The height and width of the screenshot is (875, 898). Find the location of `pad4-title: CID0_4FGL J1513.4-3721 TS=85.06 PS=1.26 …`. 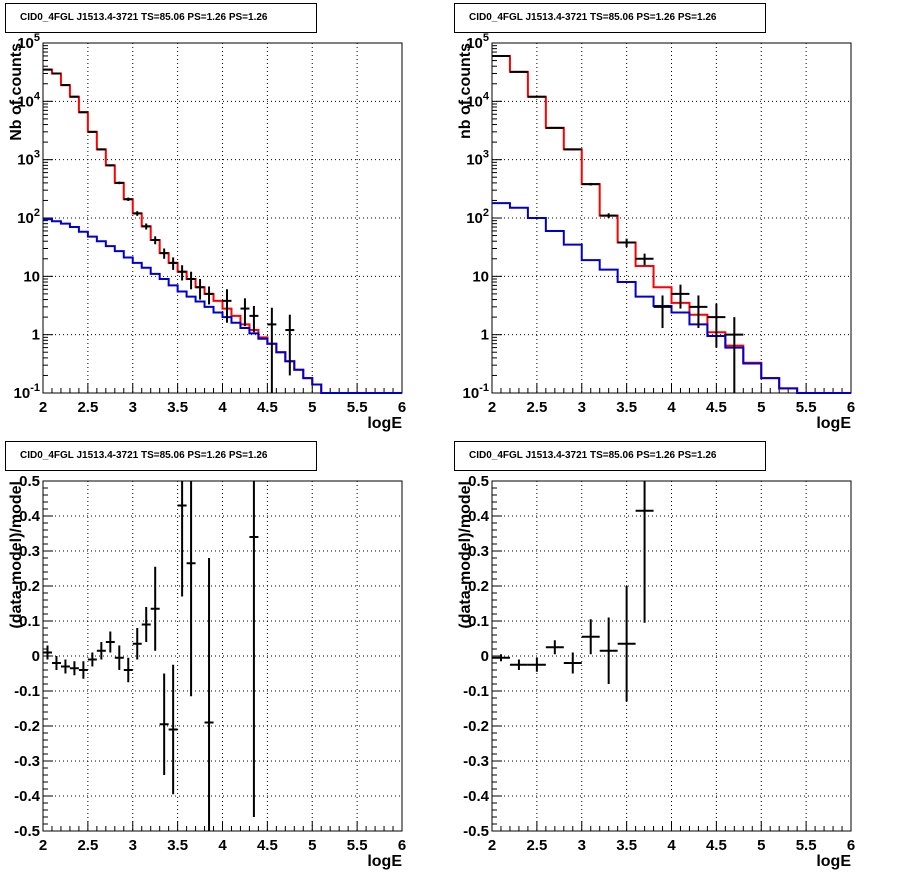

pad4-title: CID0_4FGL J1513.4-3721 TS=85.06 PS=1.26 … is located at coordinates (610, 456).